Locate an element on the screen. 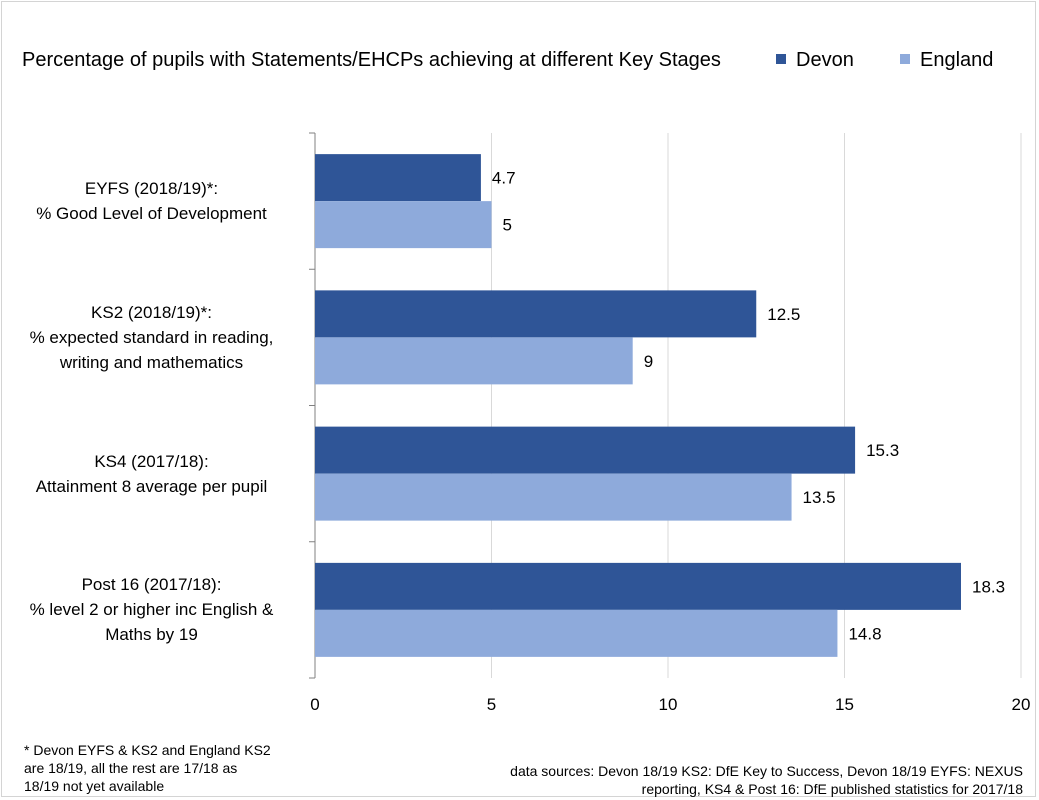 The width and height of the screenshot is (1039, 800). x-tick-label: 0 is located at coordinates (314, 704).